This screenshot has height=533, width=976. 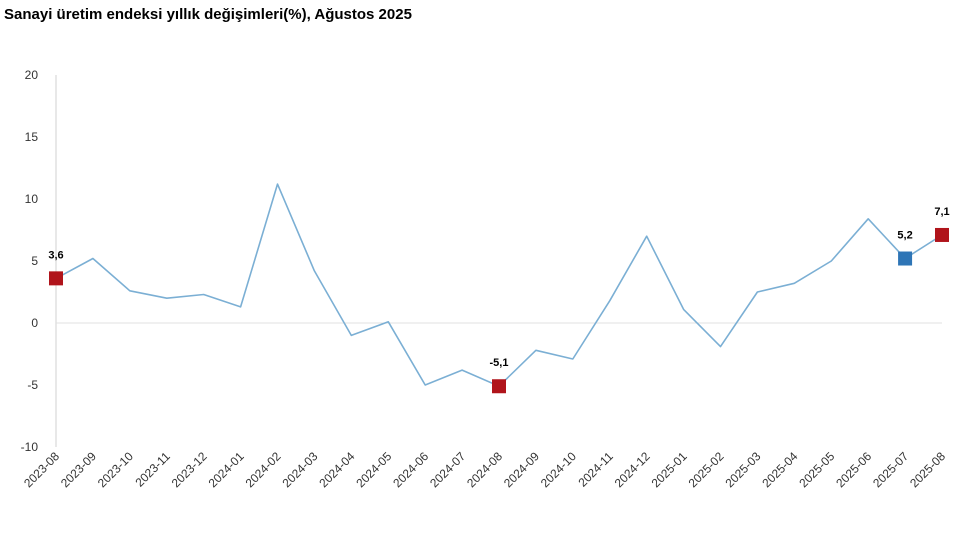 What do you see at coordinates (152, 469) in the screenshot?
I see `x-tick-label: 2023-11` at bounding box center [152, 469].